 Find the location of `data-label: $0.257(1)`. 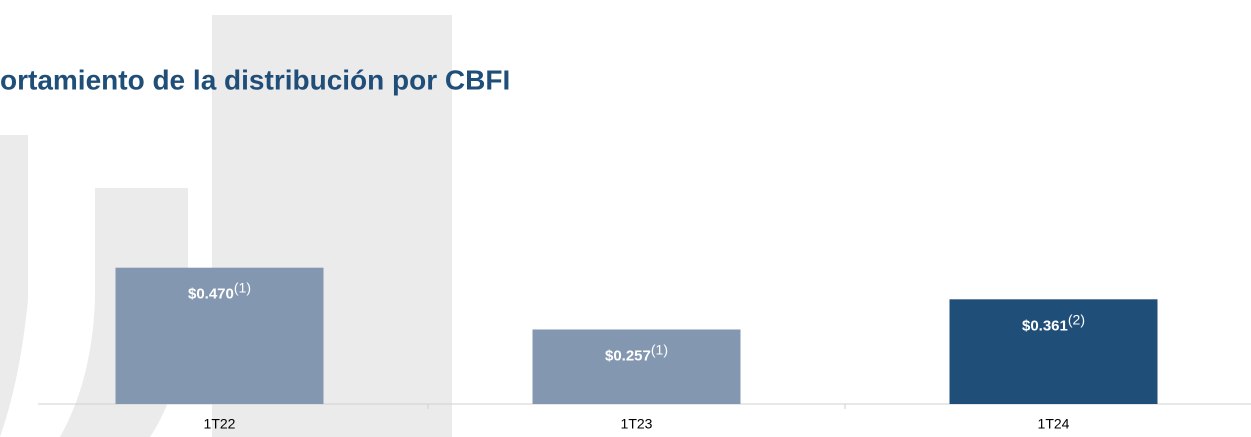

data-label: $0.257(1) is located at coordinates (636, 352).